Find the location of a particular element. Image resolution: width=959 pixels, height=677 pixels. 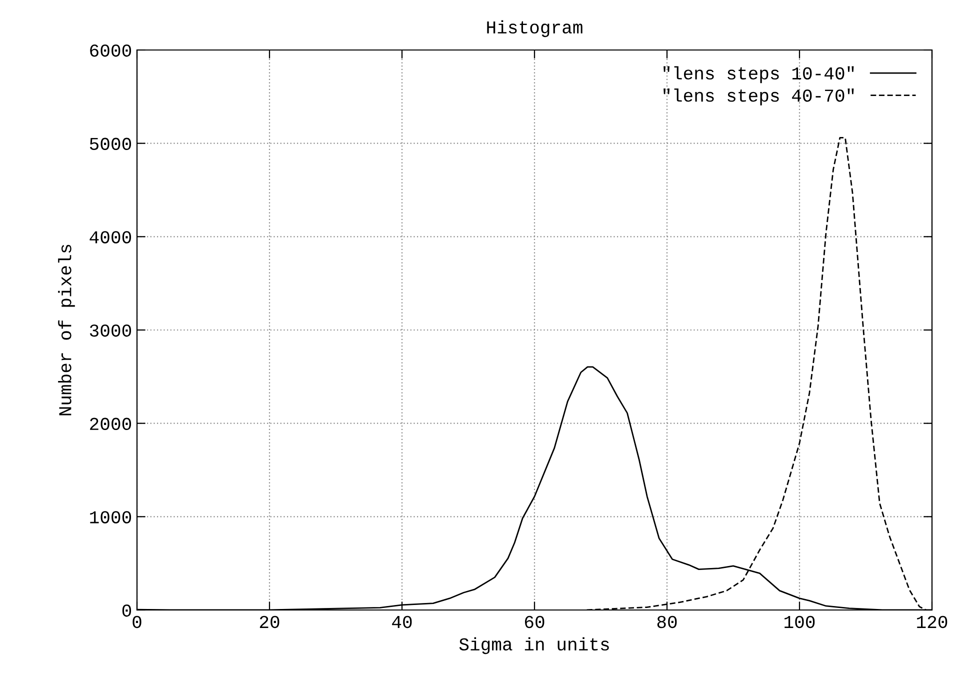

y-tick-label: 5000 is located at coordinates (111, 144).